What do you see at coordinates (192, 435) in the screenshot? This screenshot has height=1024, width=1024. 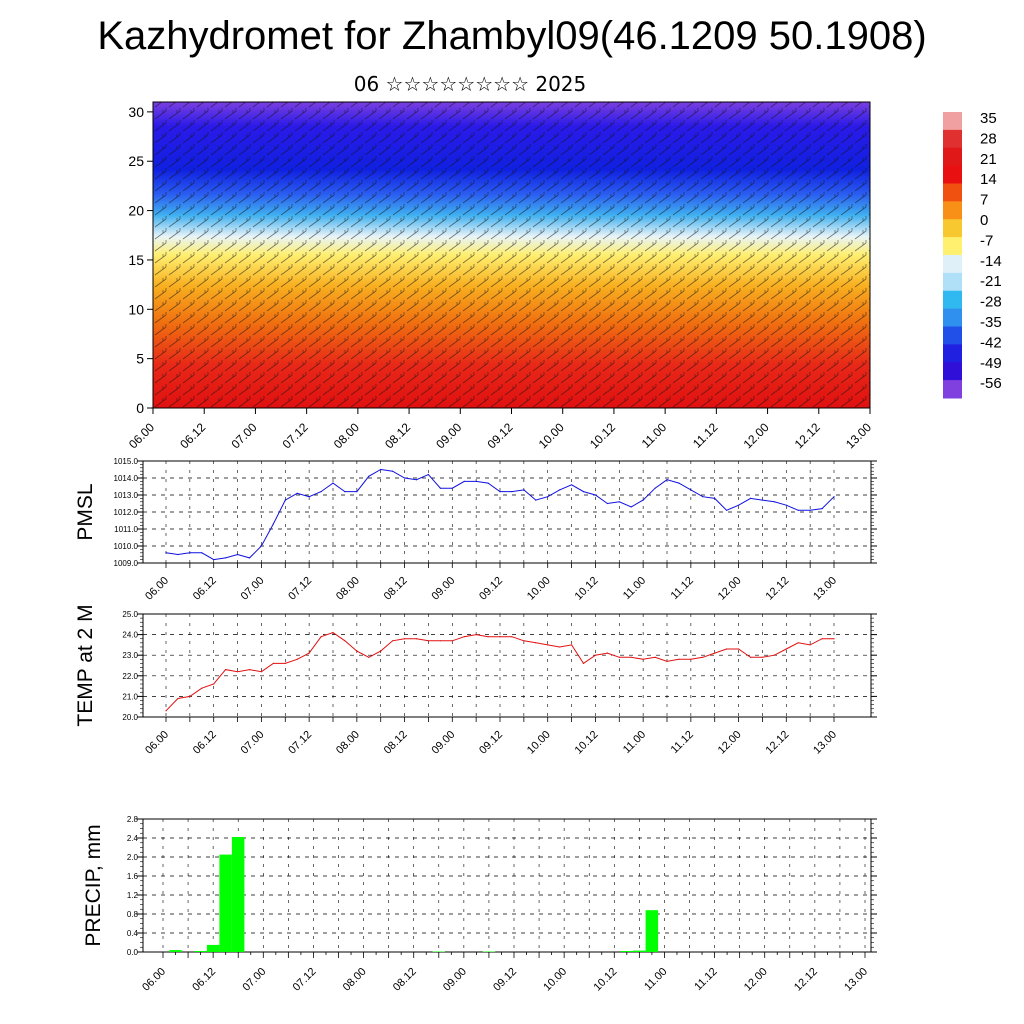 I see `x-tick-label: 06.12` at bounding box center [192, 435].